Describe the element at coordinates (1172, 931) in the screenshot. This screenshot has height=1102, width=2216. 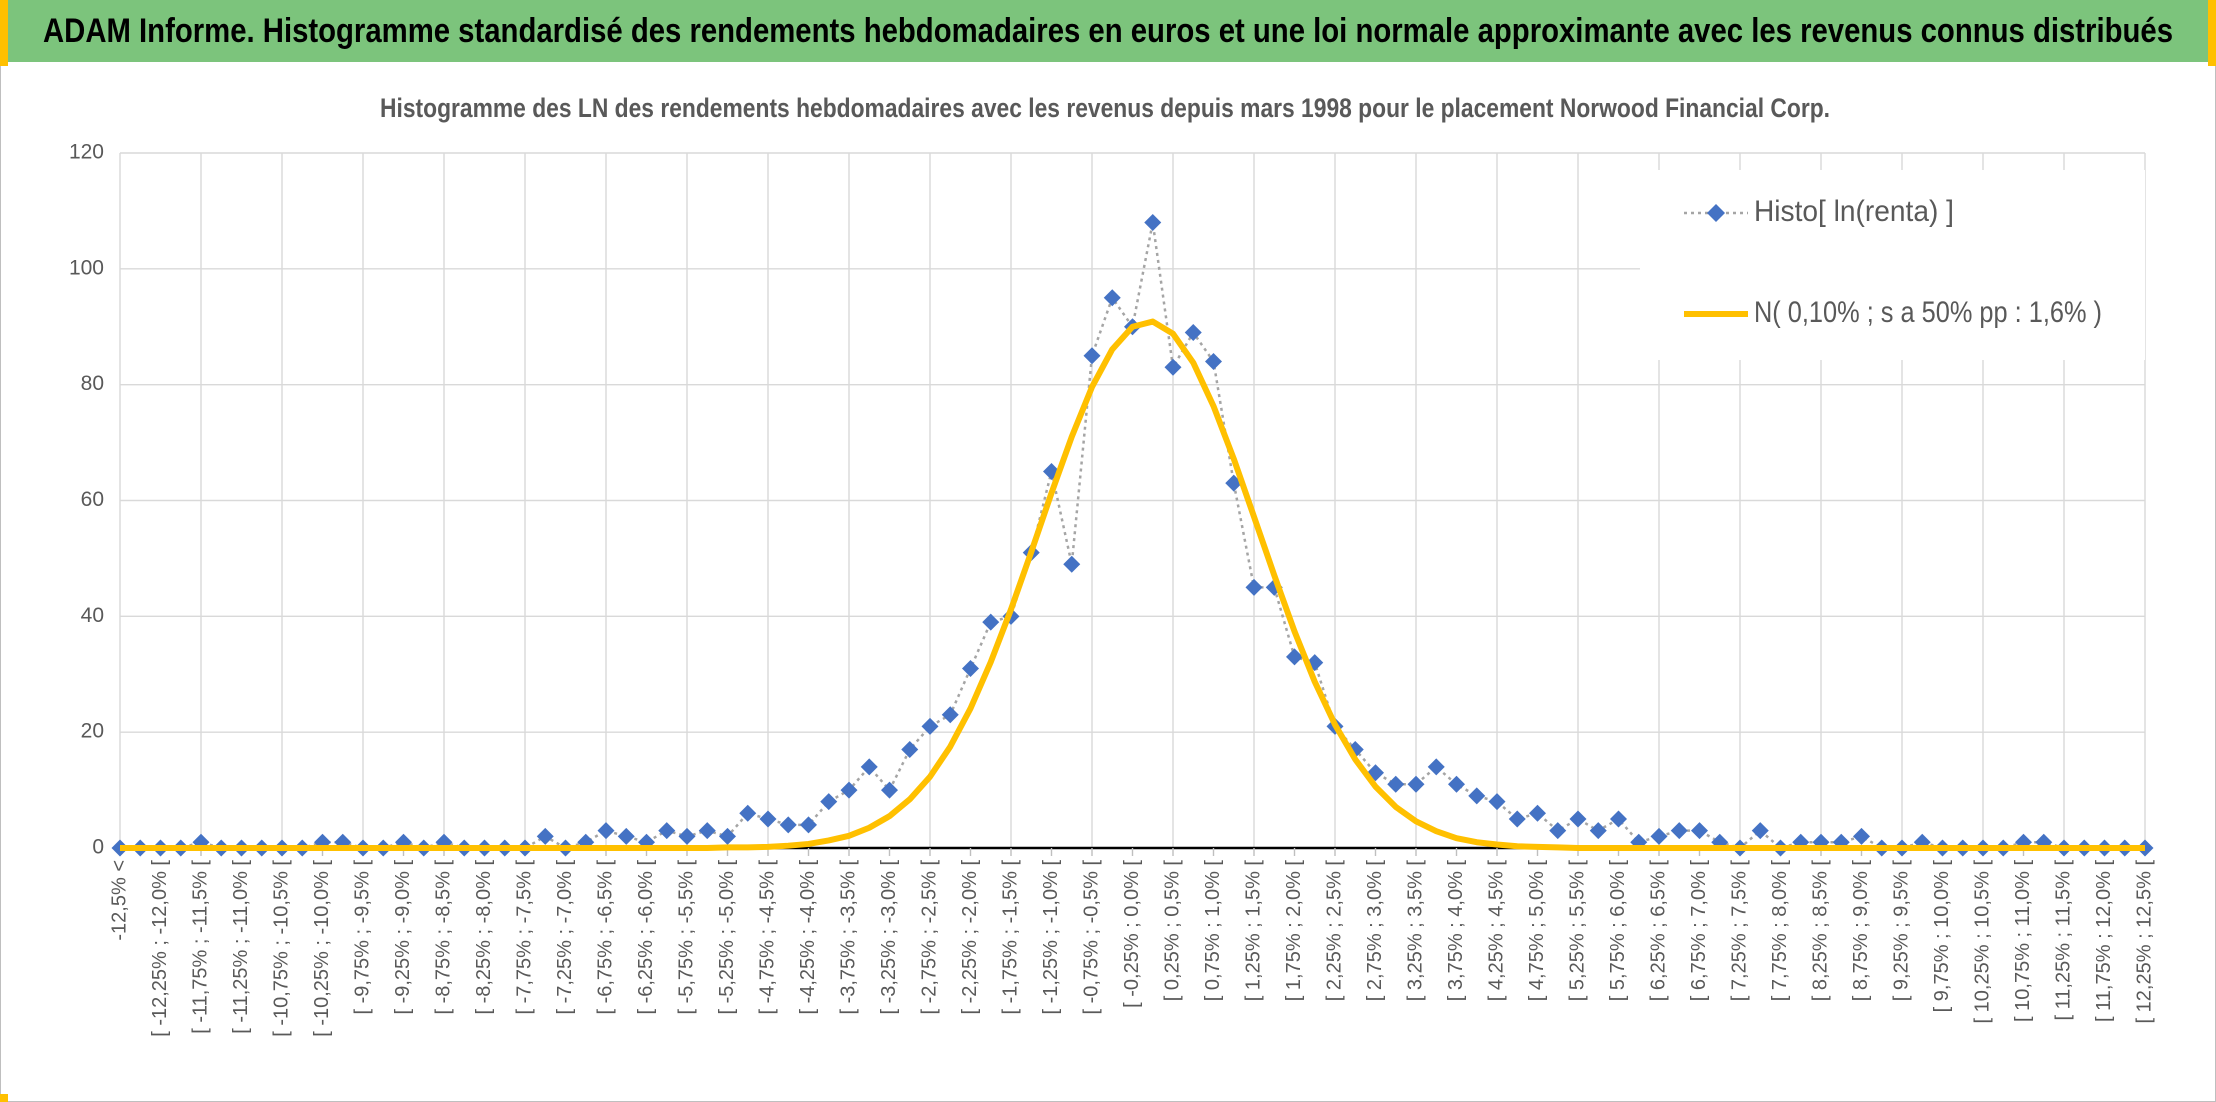
I see `x-tick-label: [ 0,25% ; 0,5% [` at that location.